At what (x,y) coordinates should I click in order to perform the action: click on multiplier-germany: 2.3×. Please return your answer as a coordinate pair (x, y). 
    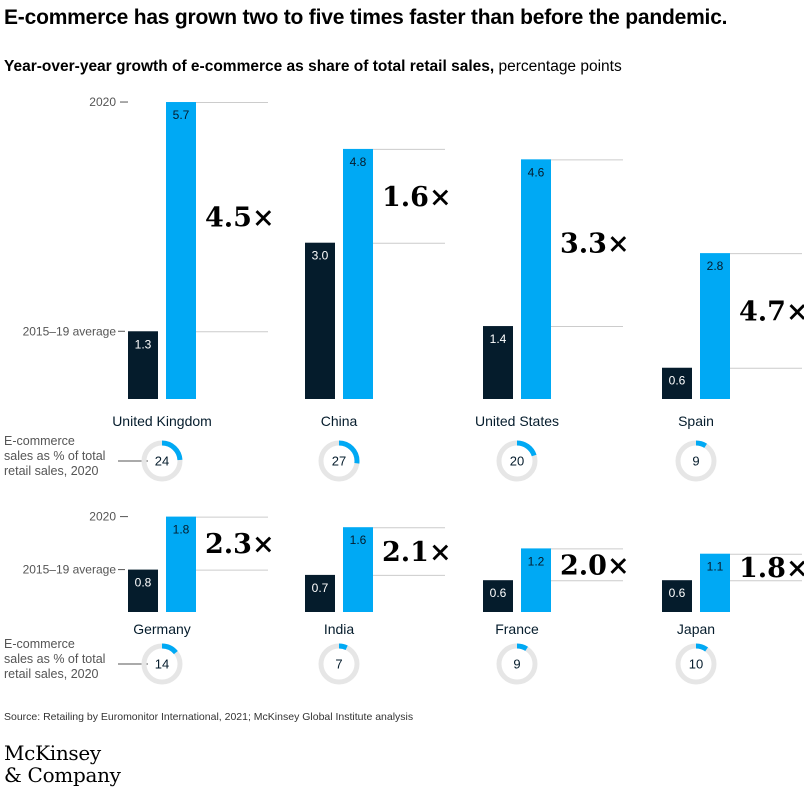
    Looking at the image, I should click on (240, 544).